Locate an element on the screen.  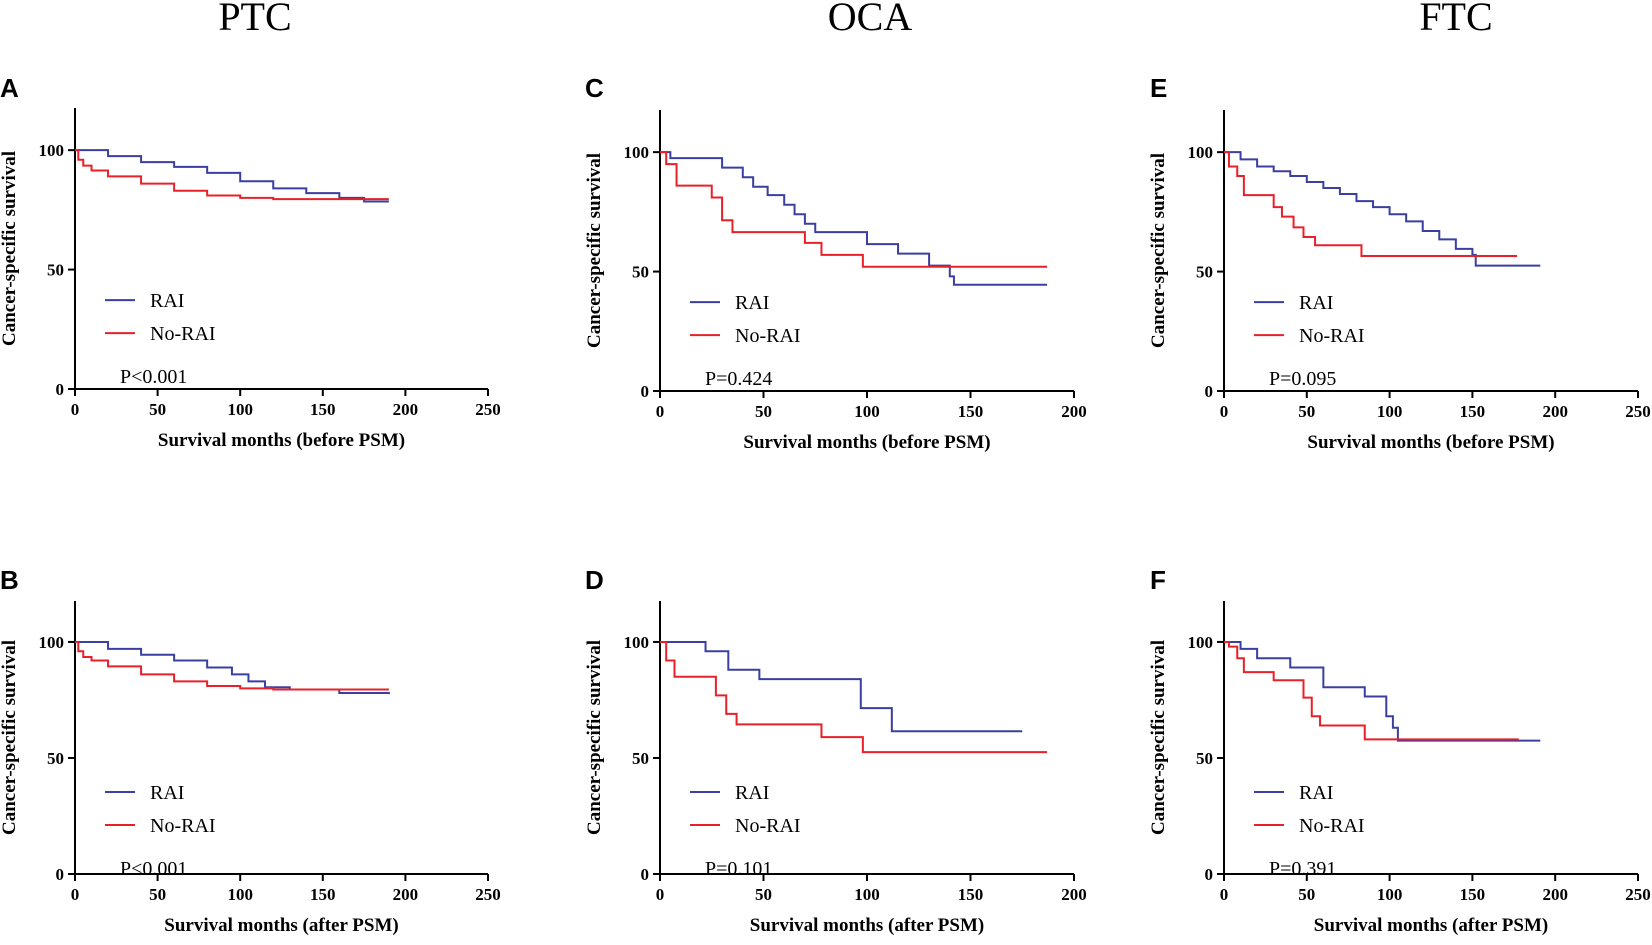
panel-letter: C is located at coordinates (594, 88).